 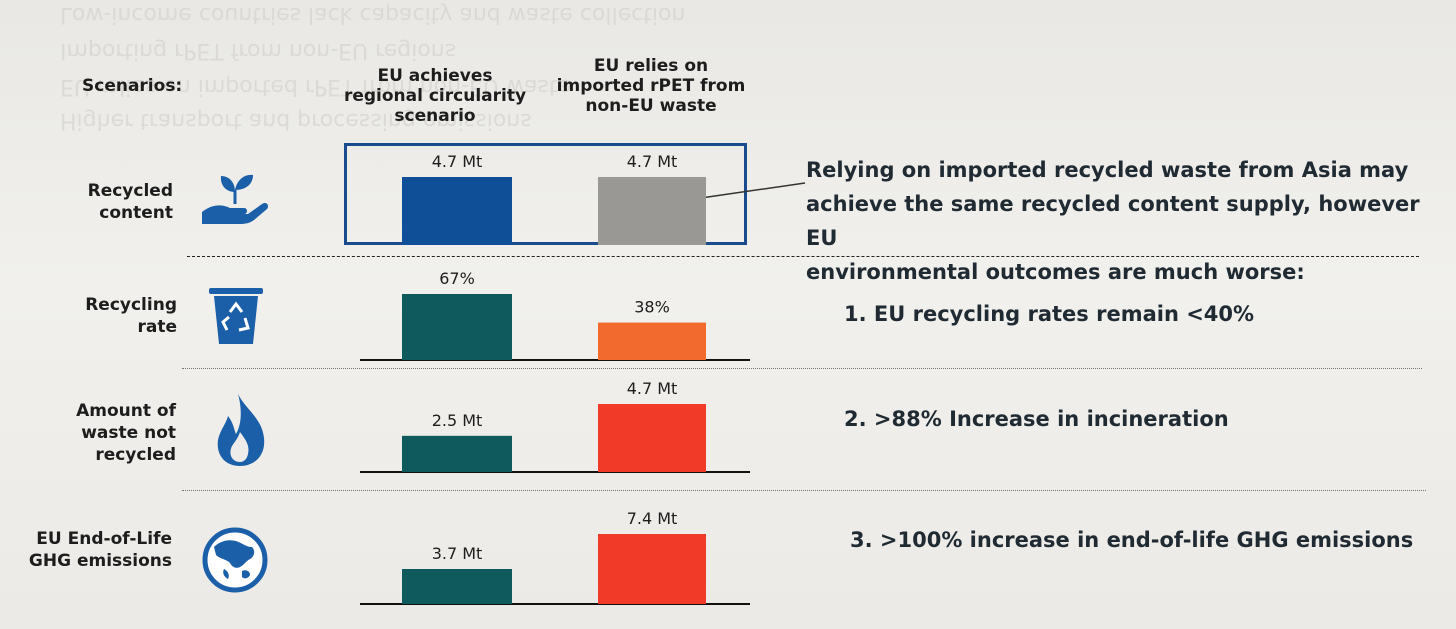 What do you see at coordinates (1049, 314) in the screenshot?
I see `outcome-1: 1. EU recycling rates remain <40%` at bounding box center [1049, 314].